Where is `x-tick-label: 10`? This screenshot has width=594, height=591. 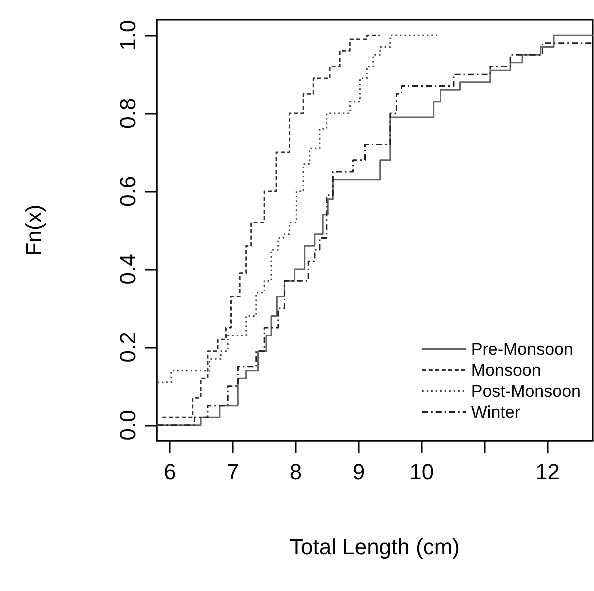 x-tick-label: 10 is located at coordinates (422, 472).